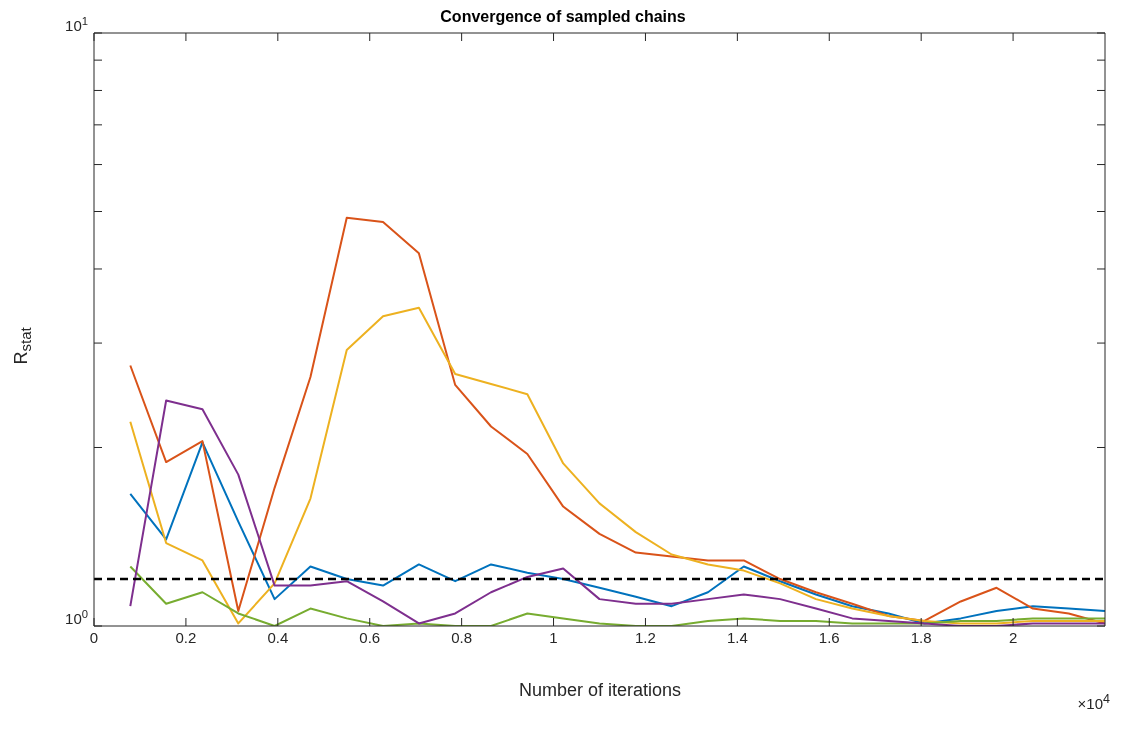  What do you see at coordinates (829, 637) in the screenshot?
I see `x-tick-label: 1.6` at bounding box center [829, 637].